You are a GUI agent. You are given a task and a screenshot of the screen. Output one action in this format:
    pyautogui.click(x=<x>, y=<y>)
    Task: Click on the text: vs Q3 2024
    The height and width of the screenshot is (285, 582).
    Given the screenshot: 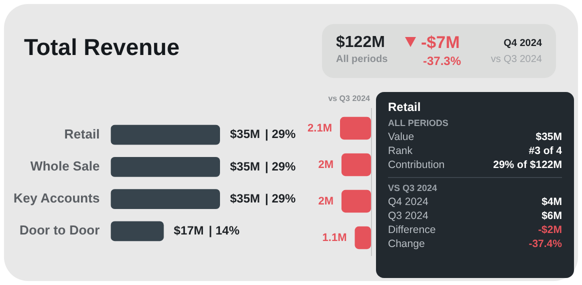 What is the action you would take?
    pyautogui.click(x=516, y=59)
    